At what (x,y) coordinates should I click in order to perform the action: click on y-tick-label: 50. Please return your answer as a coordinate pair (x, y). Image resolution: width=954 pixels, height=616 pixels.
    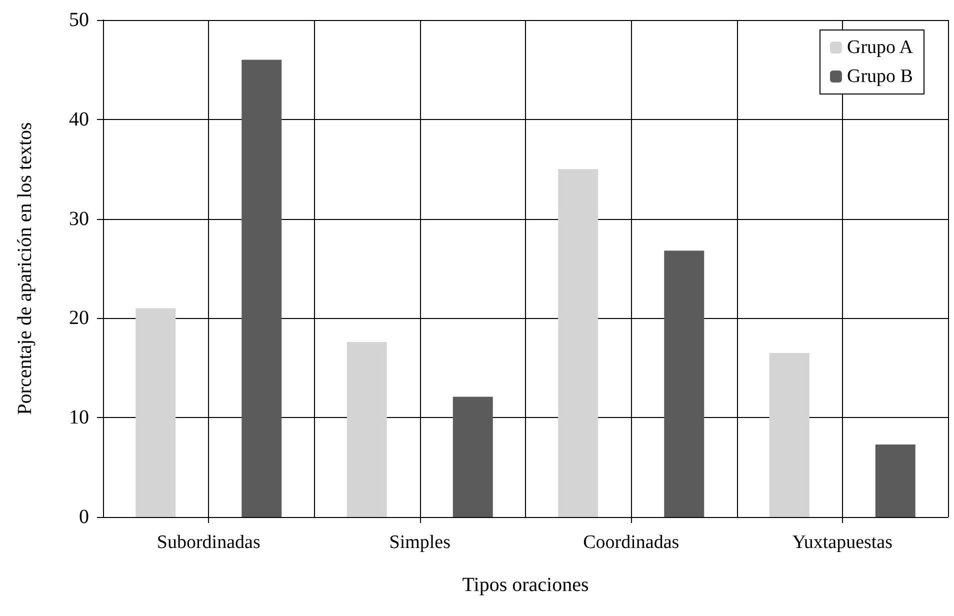
    Looking at the image, I should click on (79, 20).